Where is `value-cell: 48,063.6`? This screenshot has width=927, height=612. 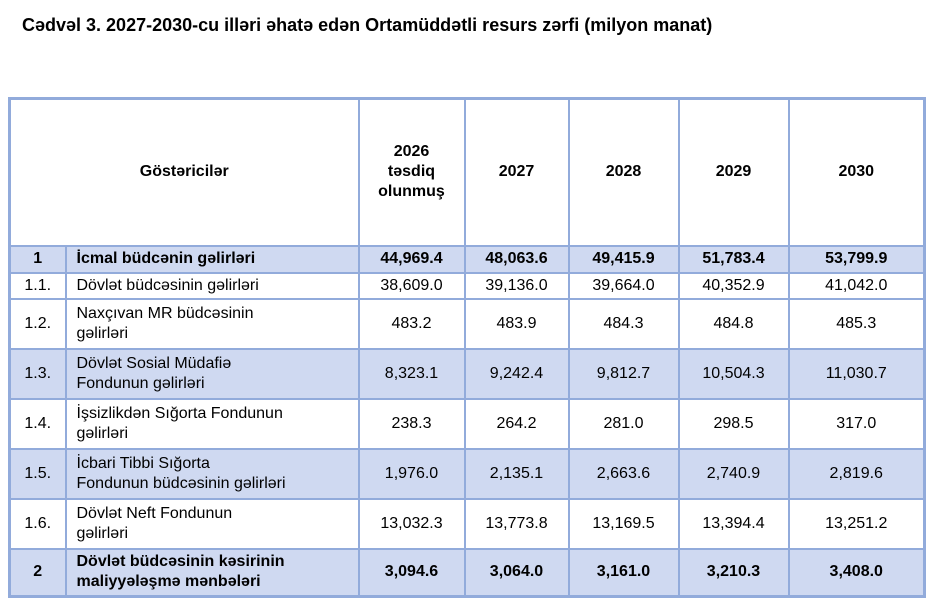 value-cell: 48,063.6 is located at coordinates (516, 259).